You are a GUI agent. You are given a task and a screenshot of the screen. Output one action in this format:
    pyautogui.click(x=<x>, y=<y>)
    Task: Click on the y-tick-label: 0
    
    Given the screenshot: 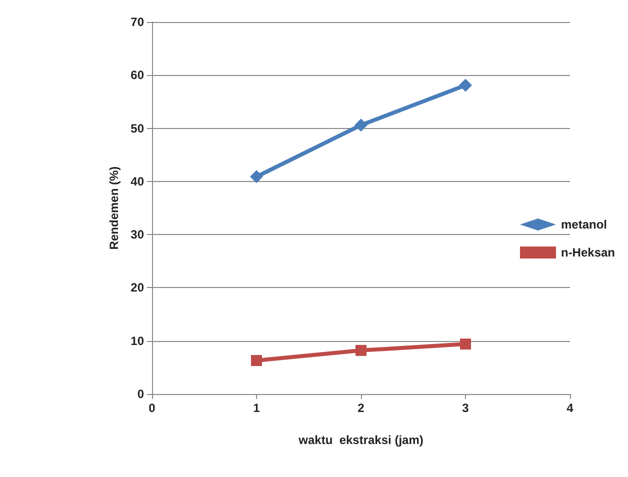 What is the action you would take?
    pyautogui.click(x=140, y=394)
    